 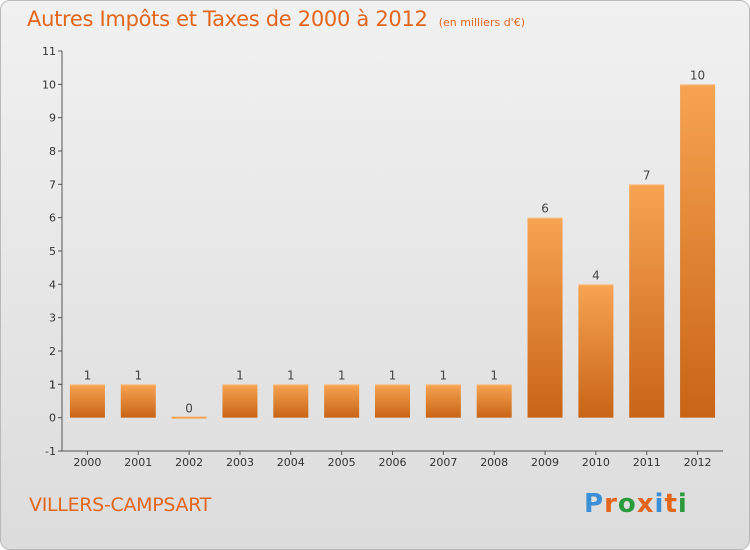 What do you see at coordinates (627, 504) in the screenshot?
I see `logo-letter: o` at bounding box center [627, 504].